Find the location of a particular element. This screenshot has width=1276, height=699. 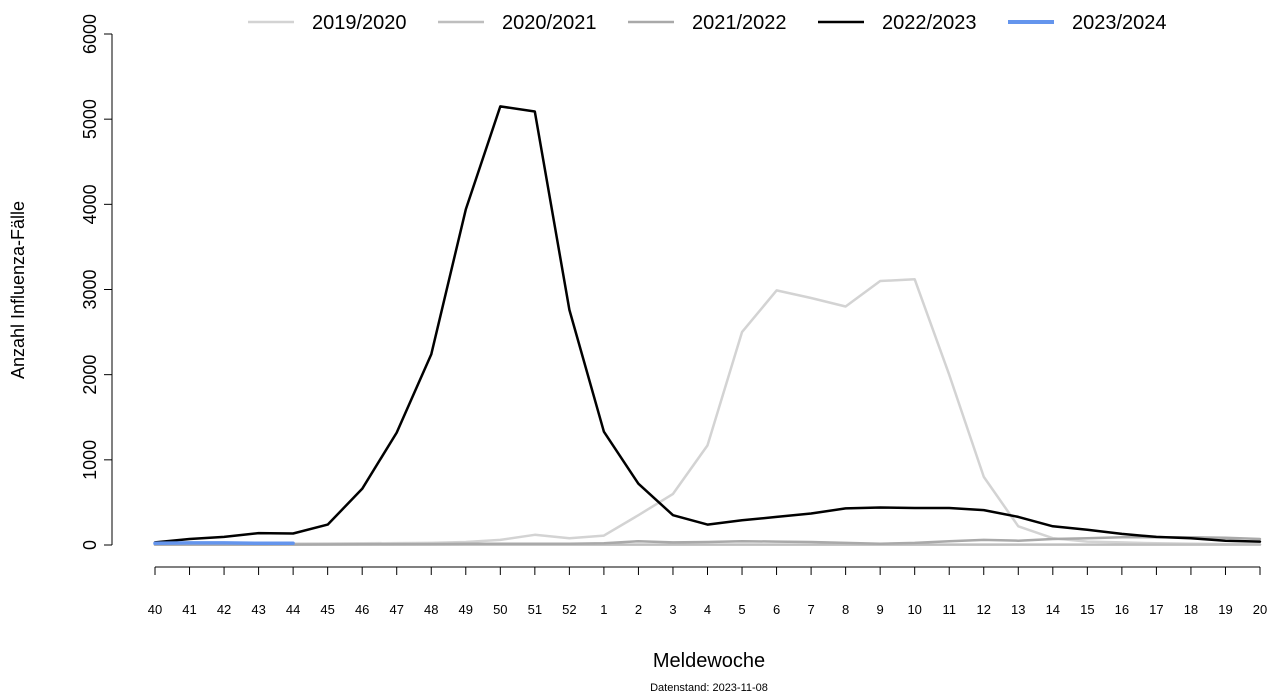

x-tick-label: 2 is located at coordinates (638, 609).